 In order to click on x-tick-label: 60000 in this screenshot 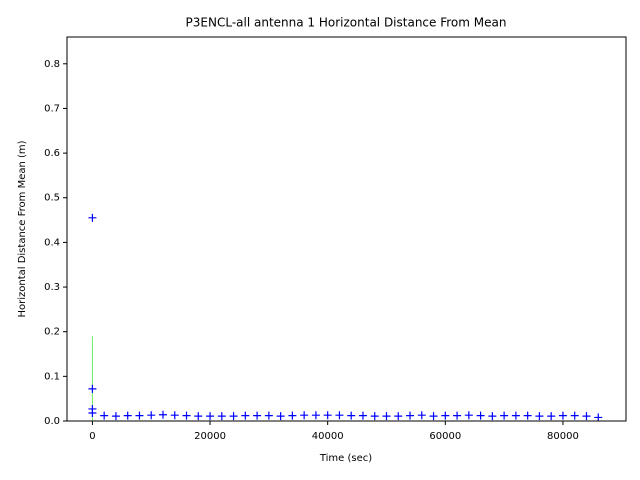, I will do `click(445, 436)`.